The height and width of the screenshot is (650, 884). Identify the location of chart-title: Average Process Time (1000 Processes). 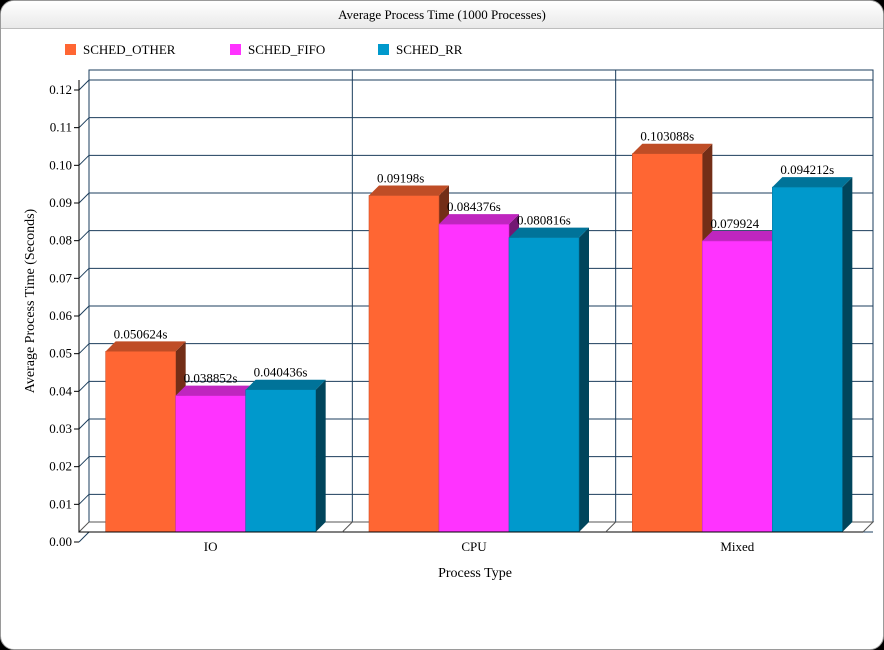
(442, 15).